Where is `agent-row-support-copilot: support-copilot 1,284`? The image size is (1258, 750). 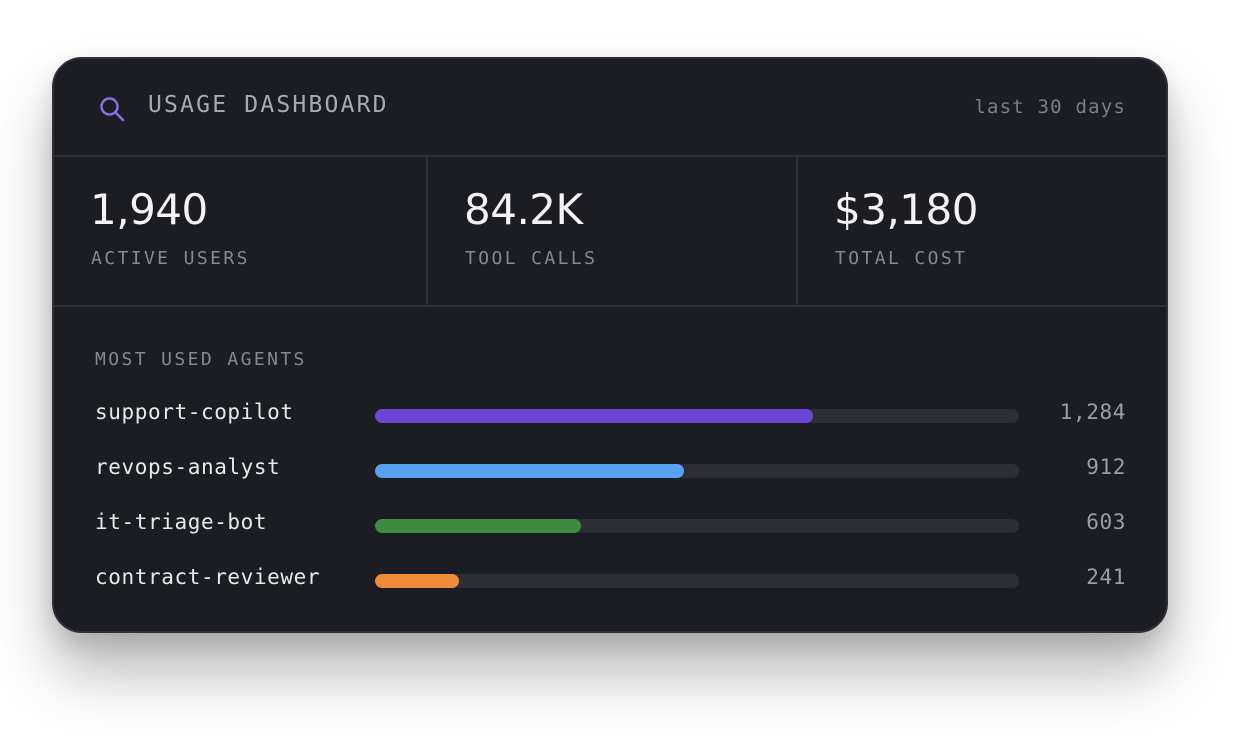
agent-row-support-copilot: support-copilot 1,284 is located at coordinates (610, 415).